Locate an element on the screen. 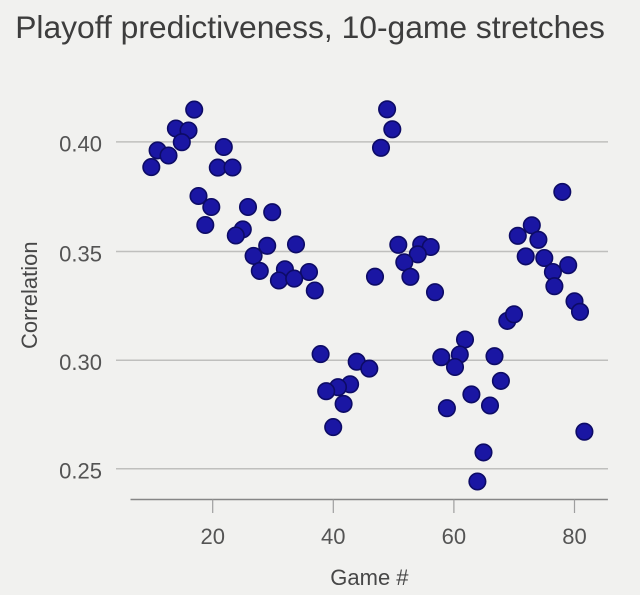  svg-text: 60 is located at coordinates (454, 536).